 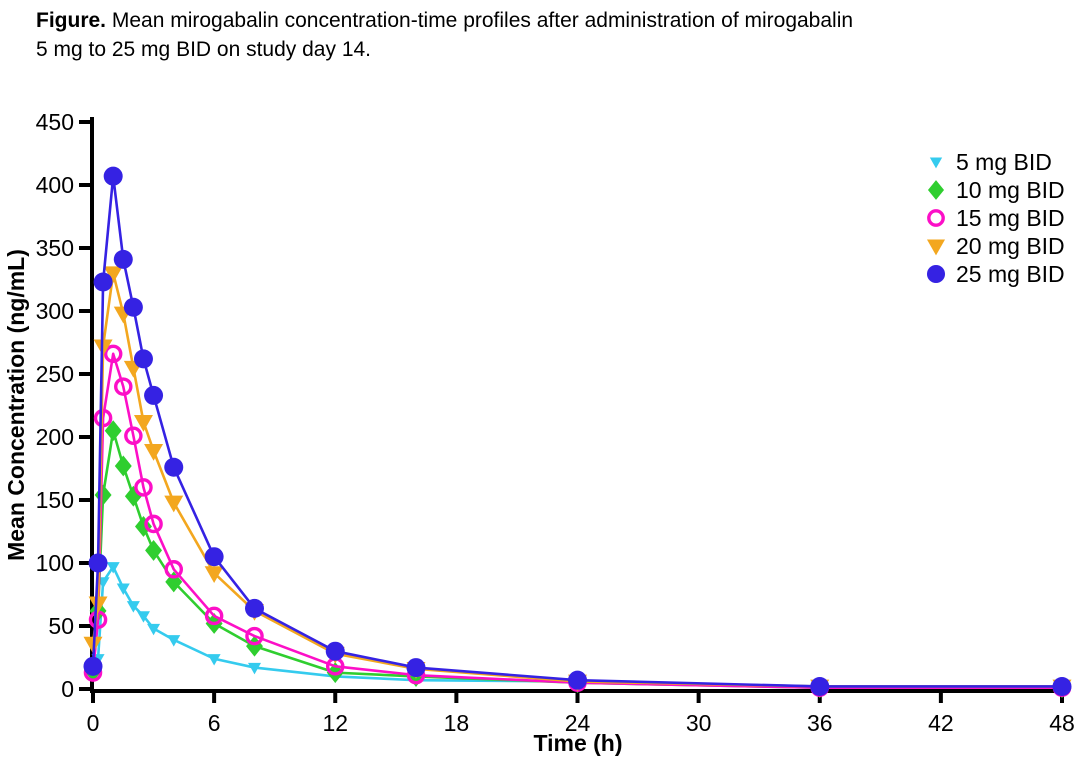 What do you see at coordinates (577, 743) in the screenshot?
I see `x-axis-title: Time (h)` at bounding box center [577, 743].